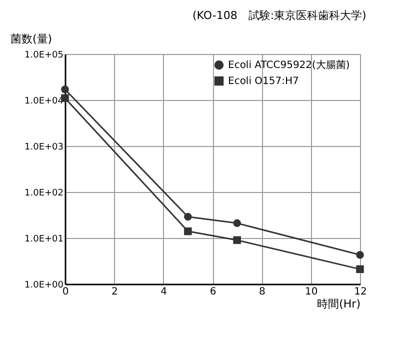 This screenshot has height=339, width=397. What do you see at coordinates (289, 65) in the screenshot?
I see `legend-label: Ecoli ATCC95922(大腸菌)` at bounding box center [289, 65].